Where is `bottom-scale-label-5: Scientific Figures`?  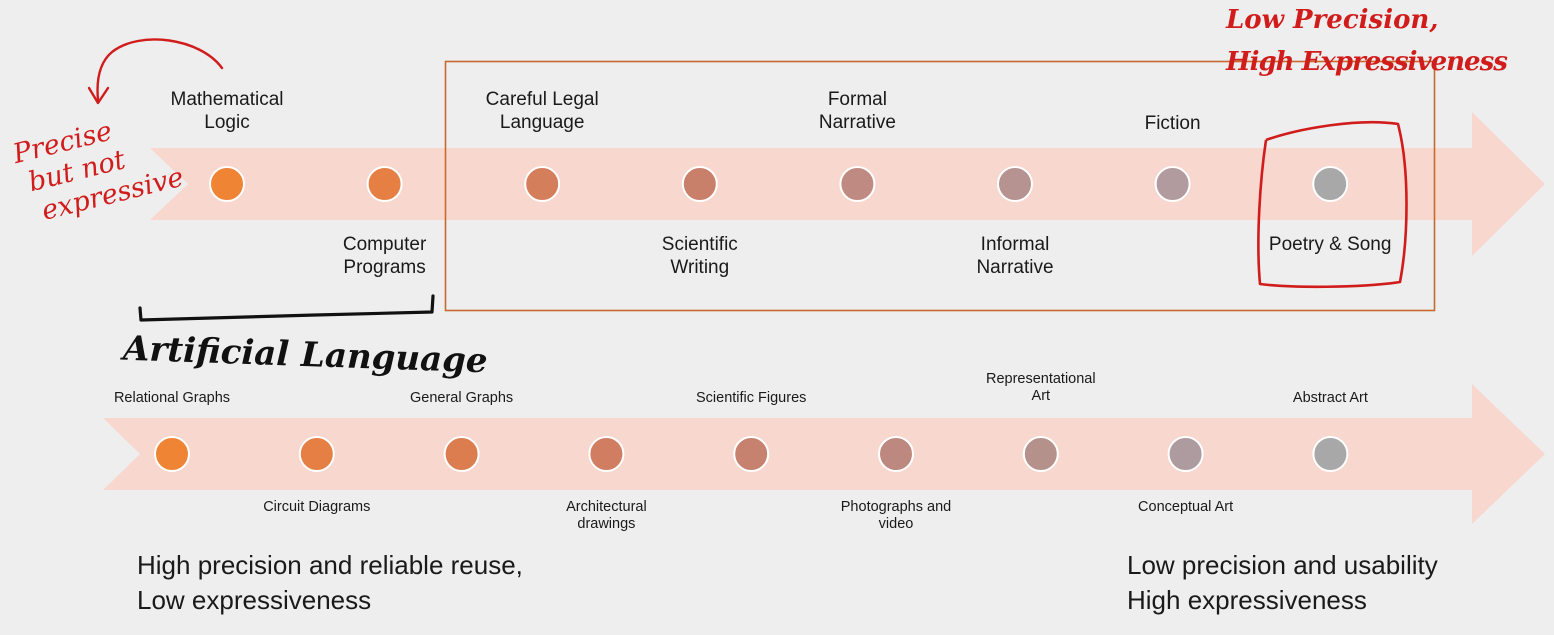
bottom-scale-label-5: Scientific Figures is located at coordinates (751, 398).